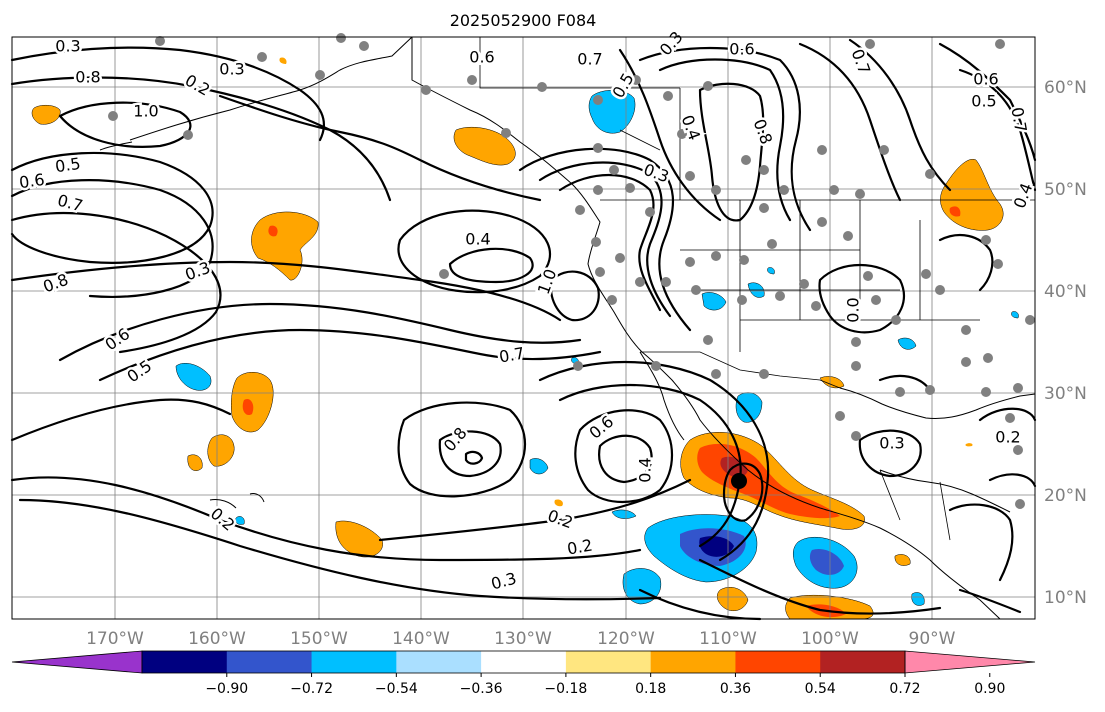  What do you see at coordinates (1065, 598) in the screenshot?
I see `lat-label: 10°N` at bounding box center [1065, 598].